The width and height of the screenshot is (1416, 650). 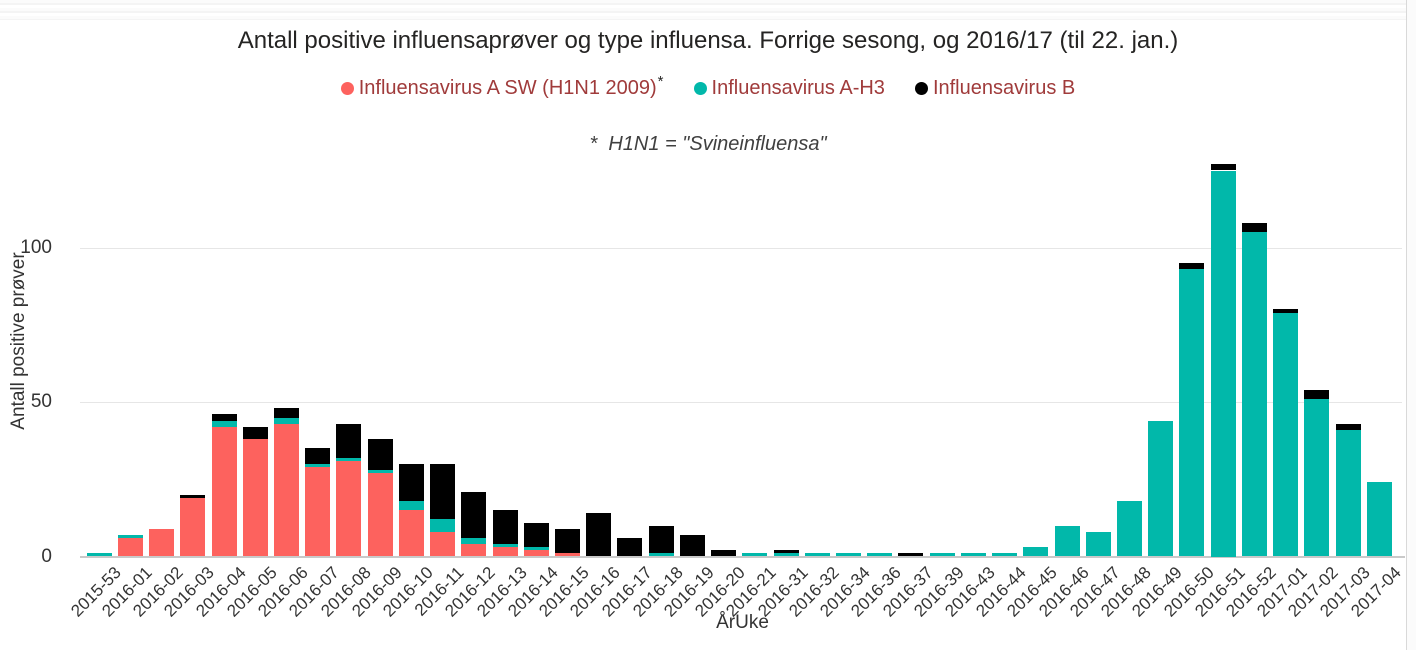 I want to click on legend-label: Influensavirus A-H3, so click(x=798, y=88).